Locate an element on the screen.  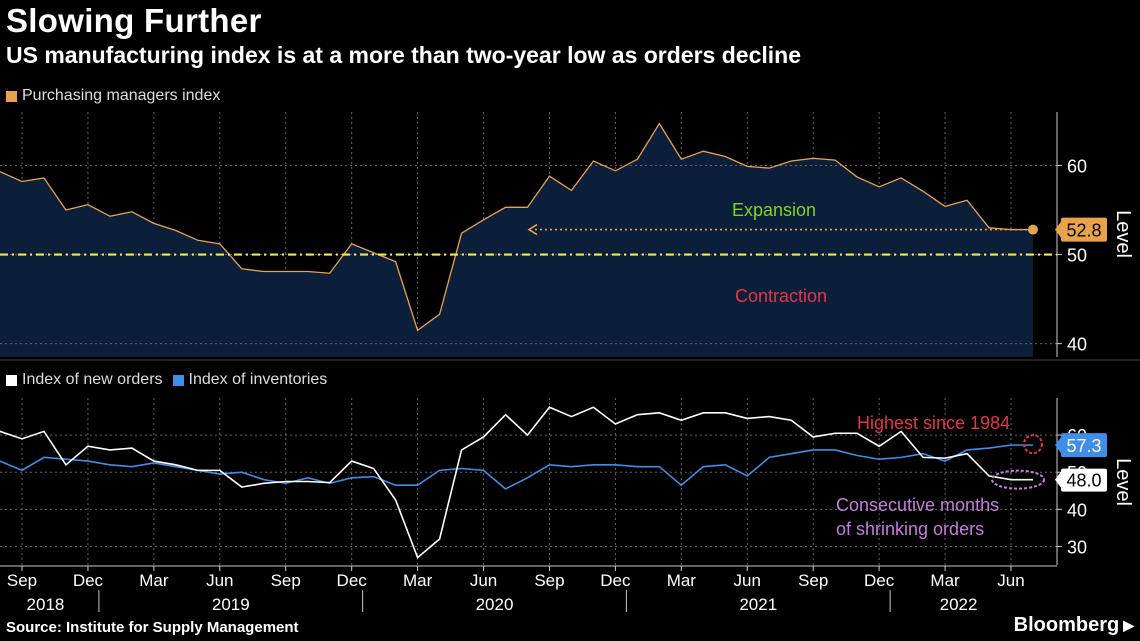
legend-swatch-pmi is located at coordinates (11, 96).